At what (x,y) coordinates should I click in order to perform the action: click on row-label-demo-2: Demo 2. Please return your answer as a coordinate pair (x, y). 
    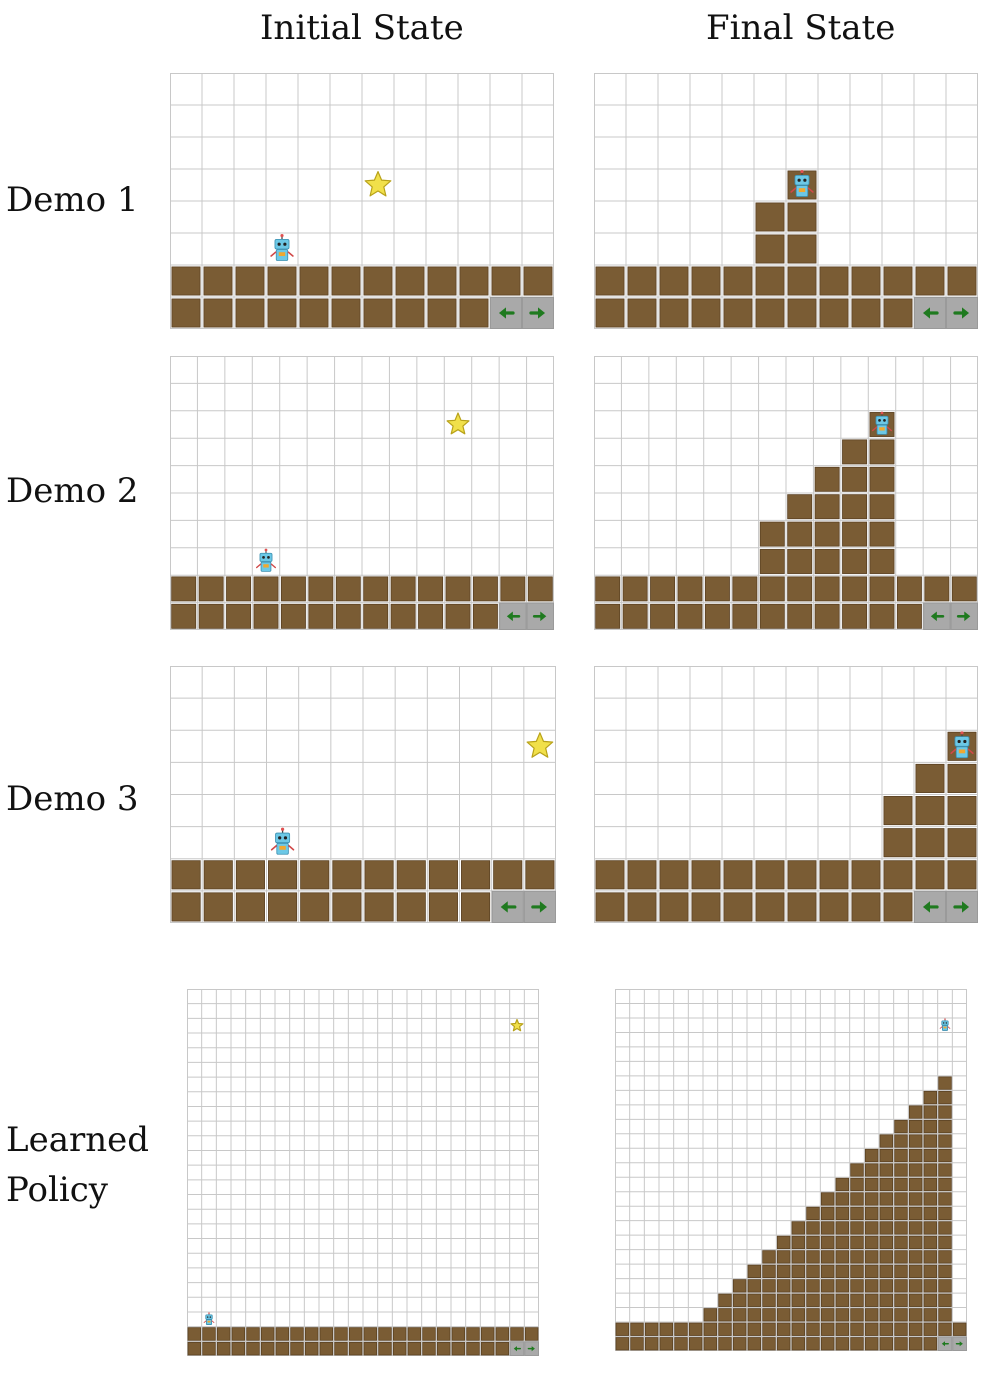
    Looking at the image, I should click on (72, 491).